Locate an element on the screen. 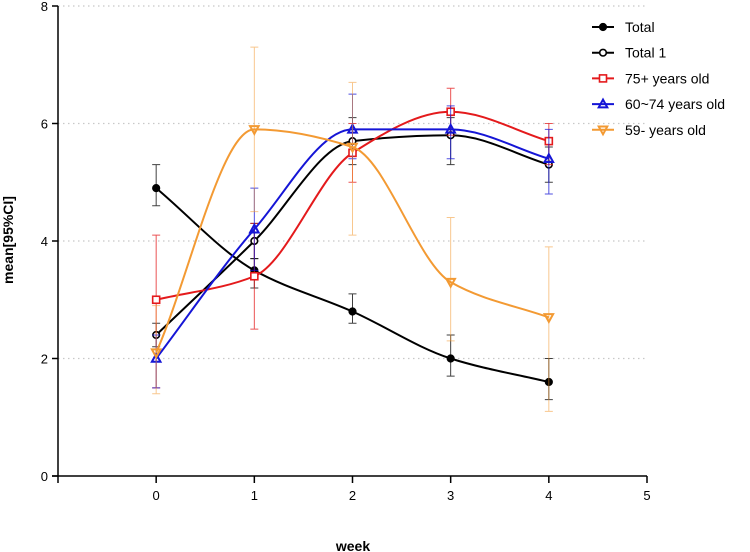 The width and height of the screenshot is (750, 552). y-tick-label-4: 4 is located at coordinates (44, 241).